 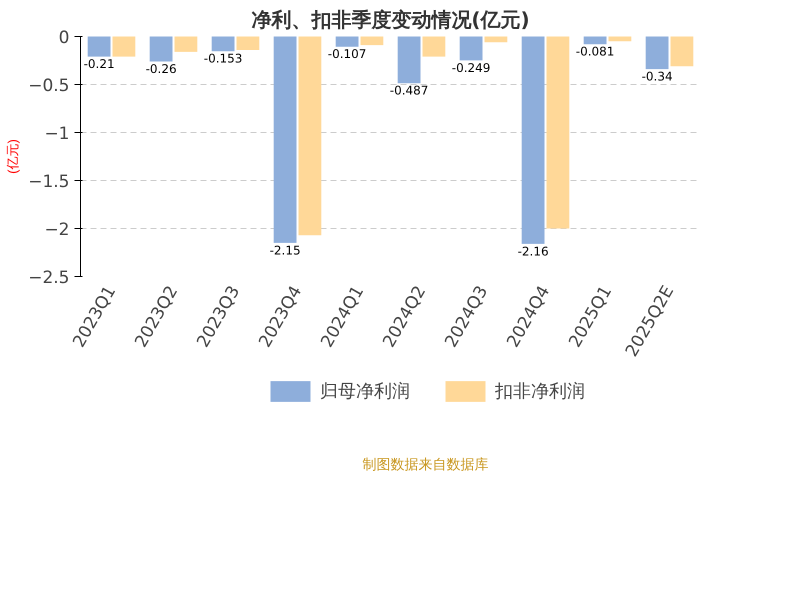 I want to click on data-label: -0.26, so click(x=161, y=69).